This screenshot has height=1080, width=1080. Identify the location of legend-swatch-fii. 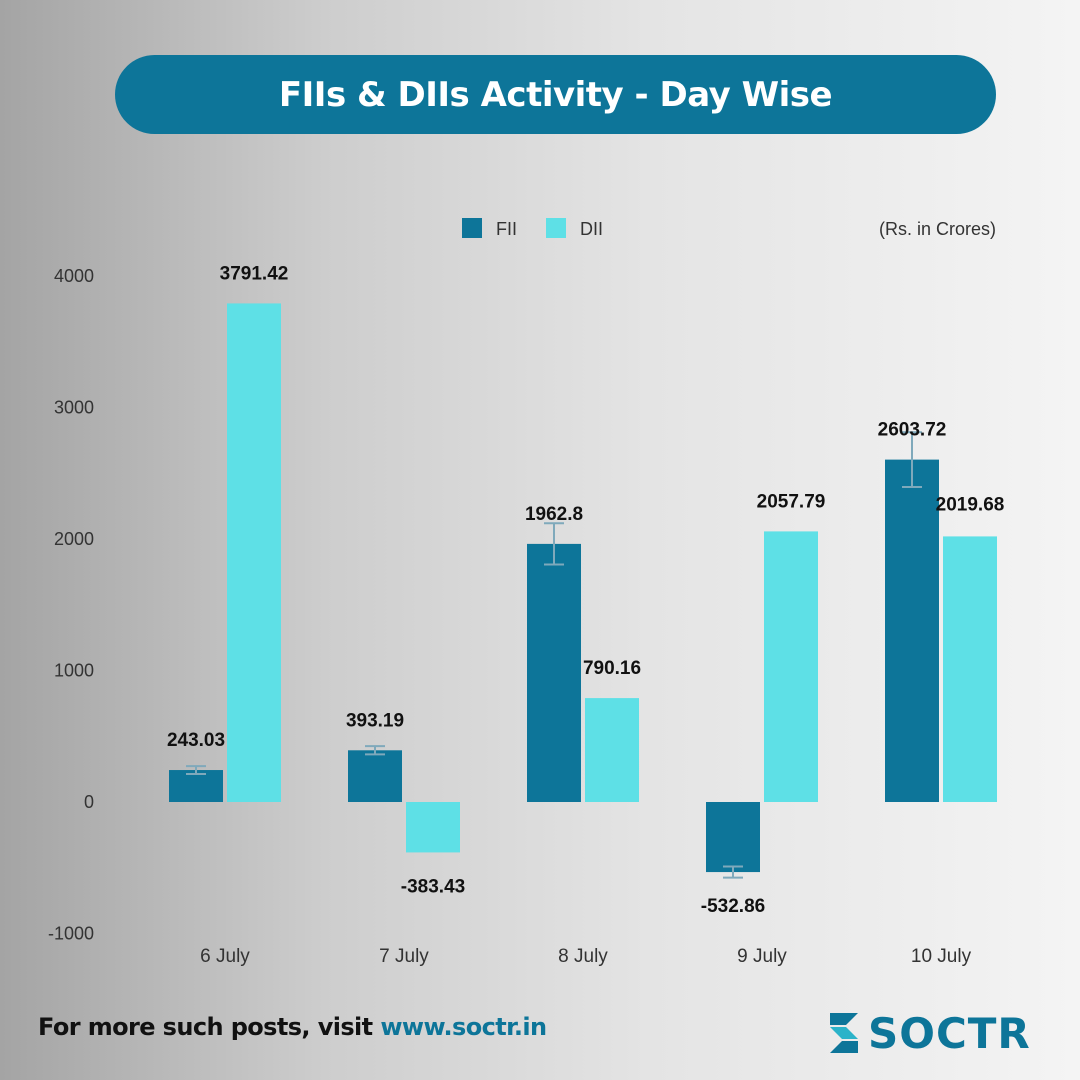
(472, 228).